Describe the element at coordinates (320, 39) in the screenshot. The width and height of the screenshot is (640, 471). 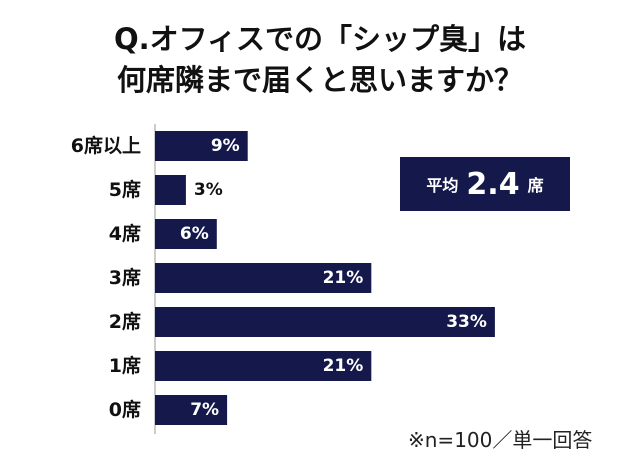
I see `chart-title-line1: Q.オフィスでの「シップ臭」は` at that location.